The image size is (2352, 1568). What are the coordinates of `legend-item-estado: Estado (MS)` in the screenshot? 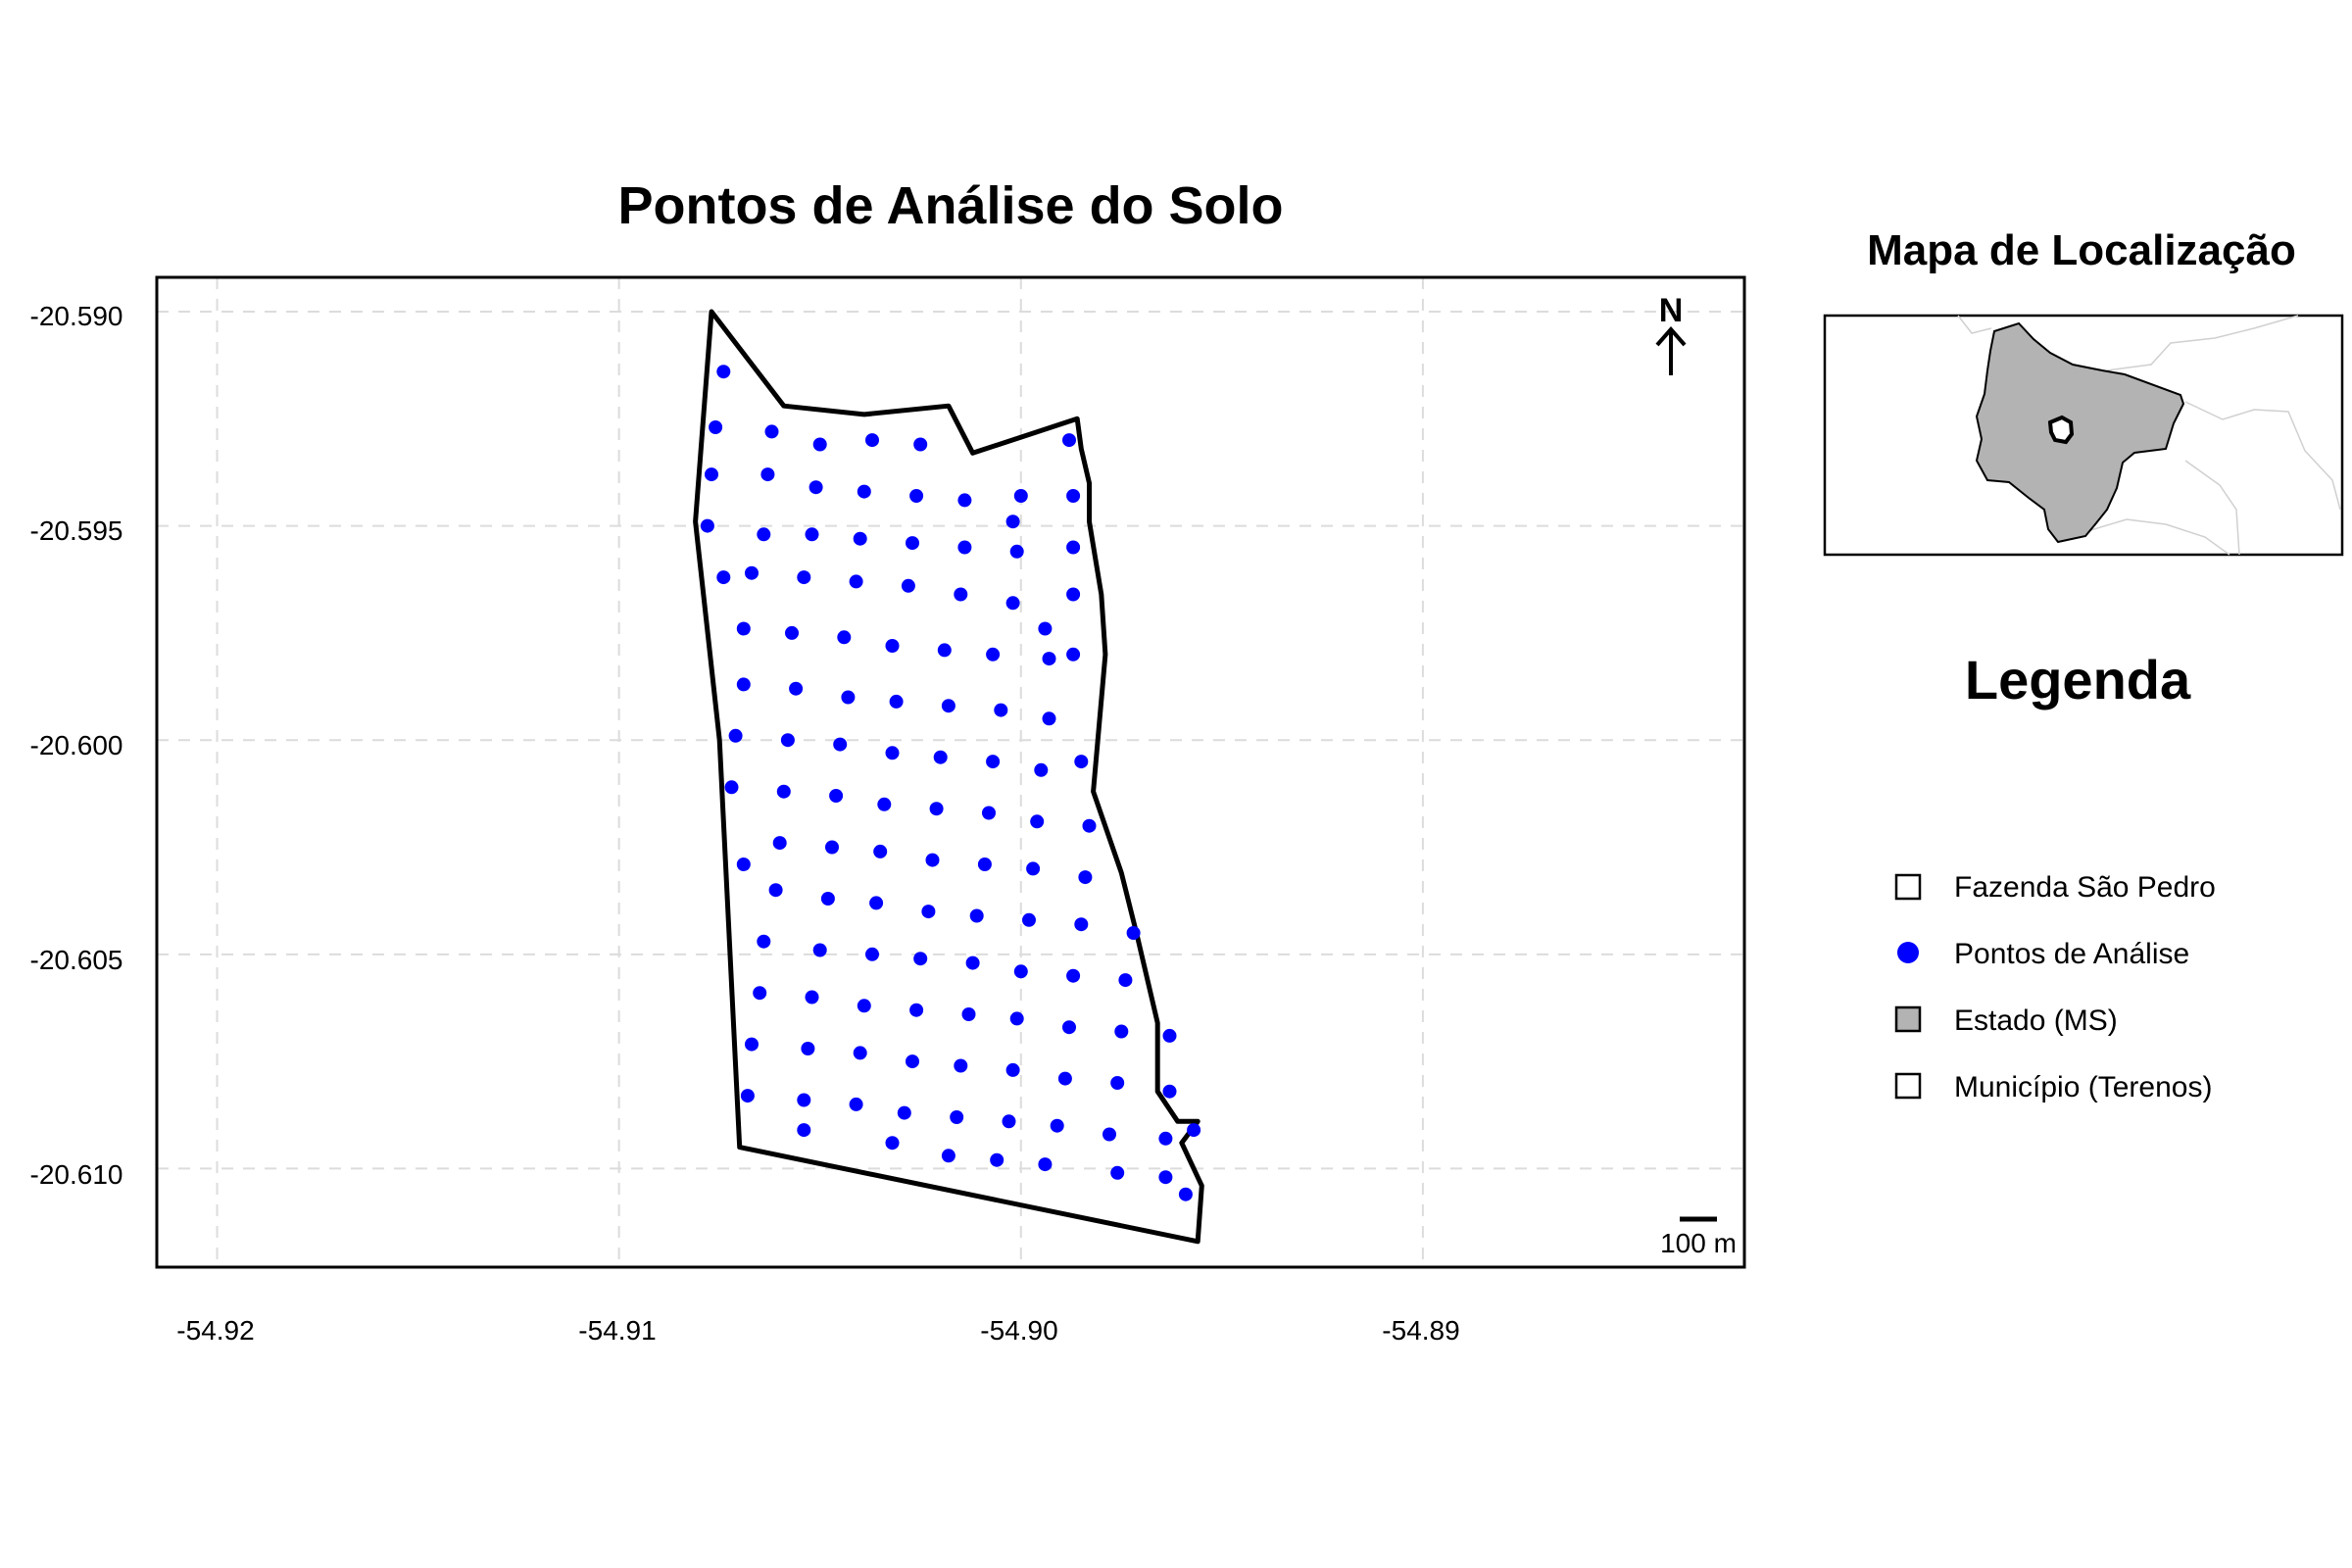 It's located at (2006, 1020).